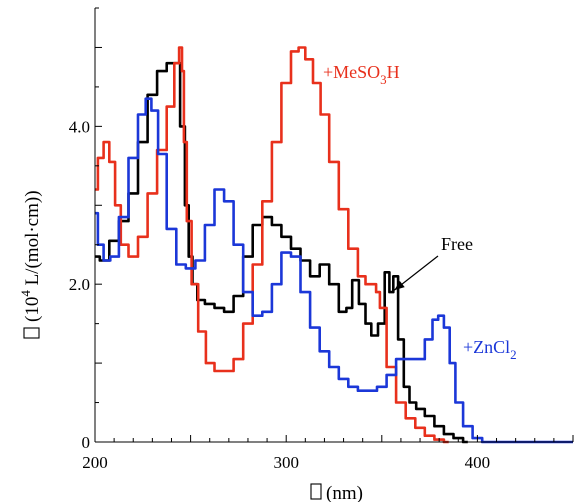 The height and width of the screenshot is (502, 575). Describe the element at coordinates (79, 284) in the screenshot. I see `y-tick-label: 2.0` at that location.